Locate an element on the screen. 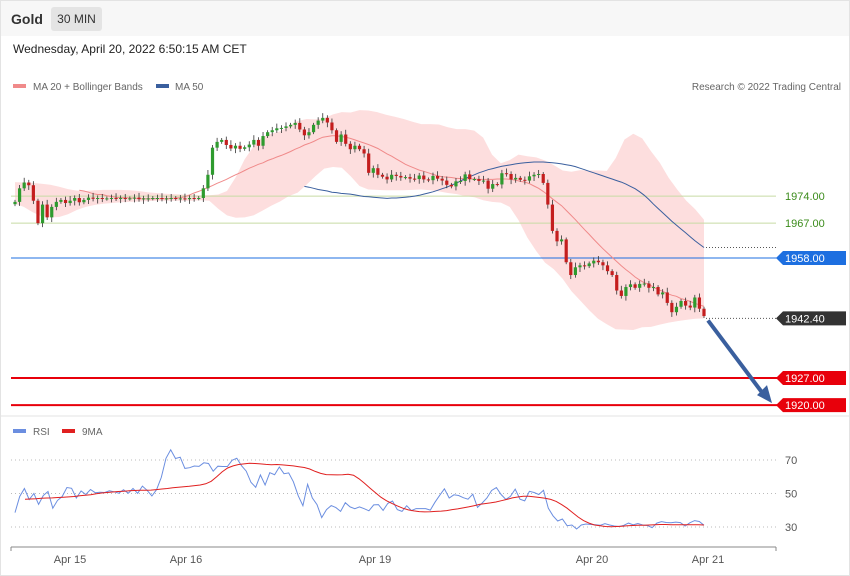 The image size is (850, 576). rsi-legend: RSI 9MA is located at coordinates (58, 432).